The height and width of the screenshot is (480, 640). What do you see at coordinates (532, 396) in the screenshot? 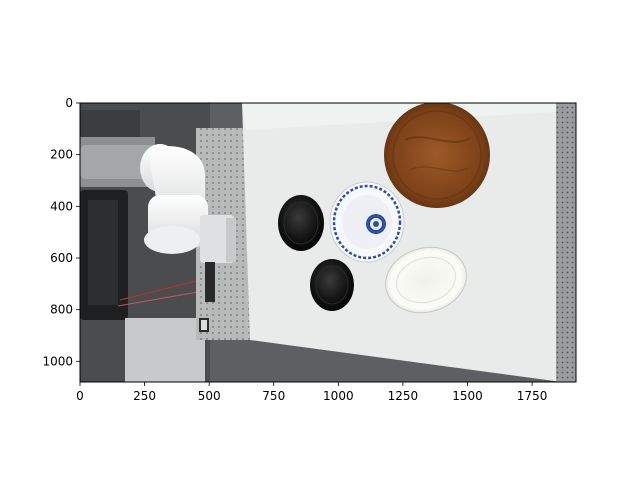
I see `x-tick-label: 1750` at bounding box center [532, 396].